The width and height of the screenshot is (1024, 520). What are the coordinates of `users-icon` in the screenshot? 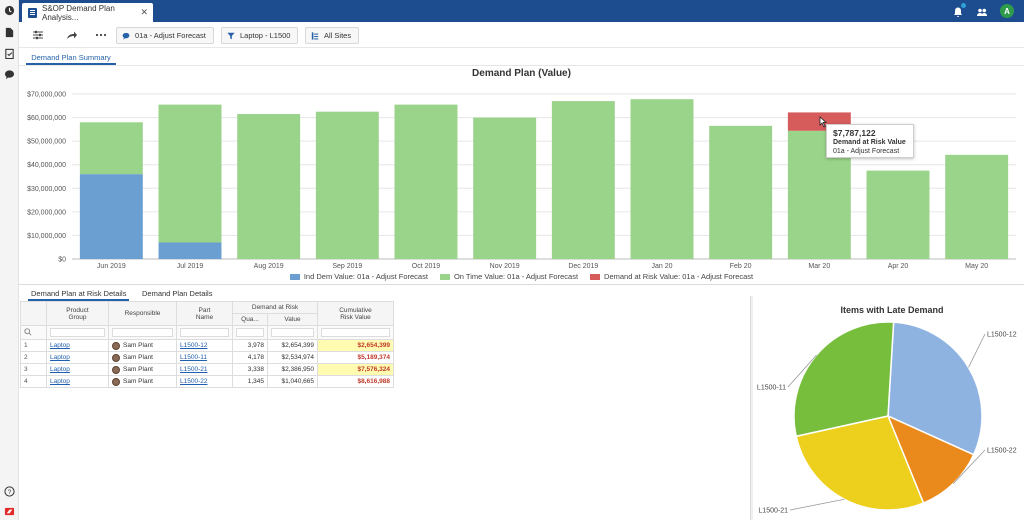 It's located at (982, 11).